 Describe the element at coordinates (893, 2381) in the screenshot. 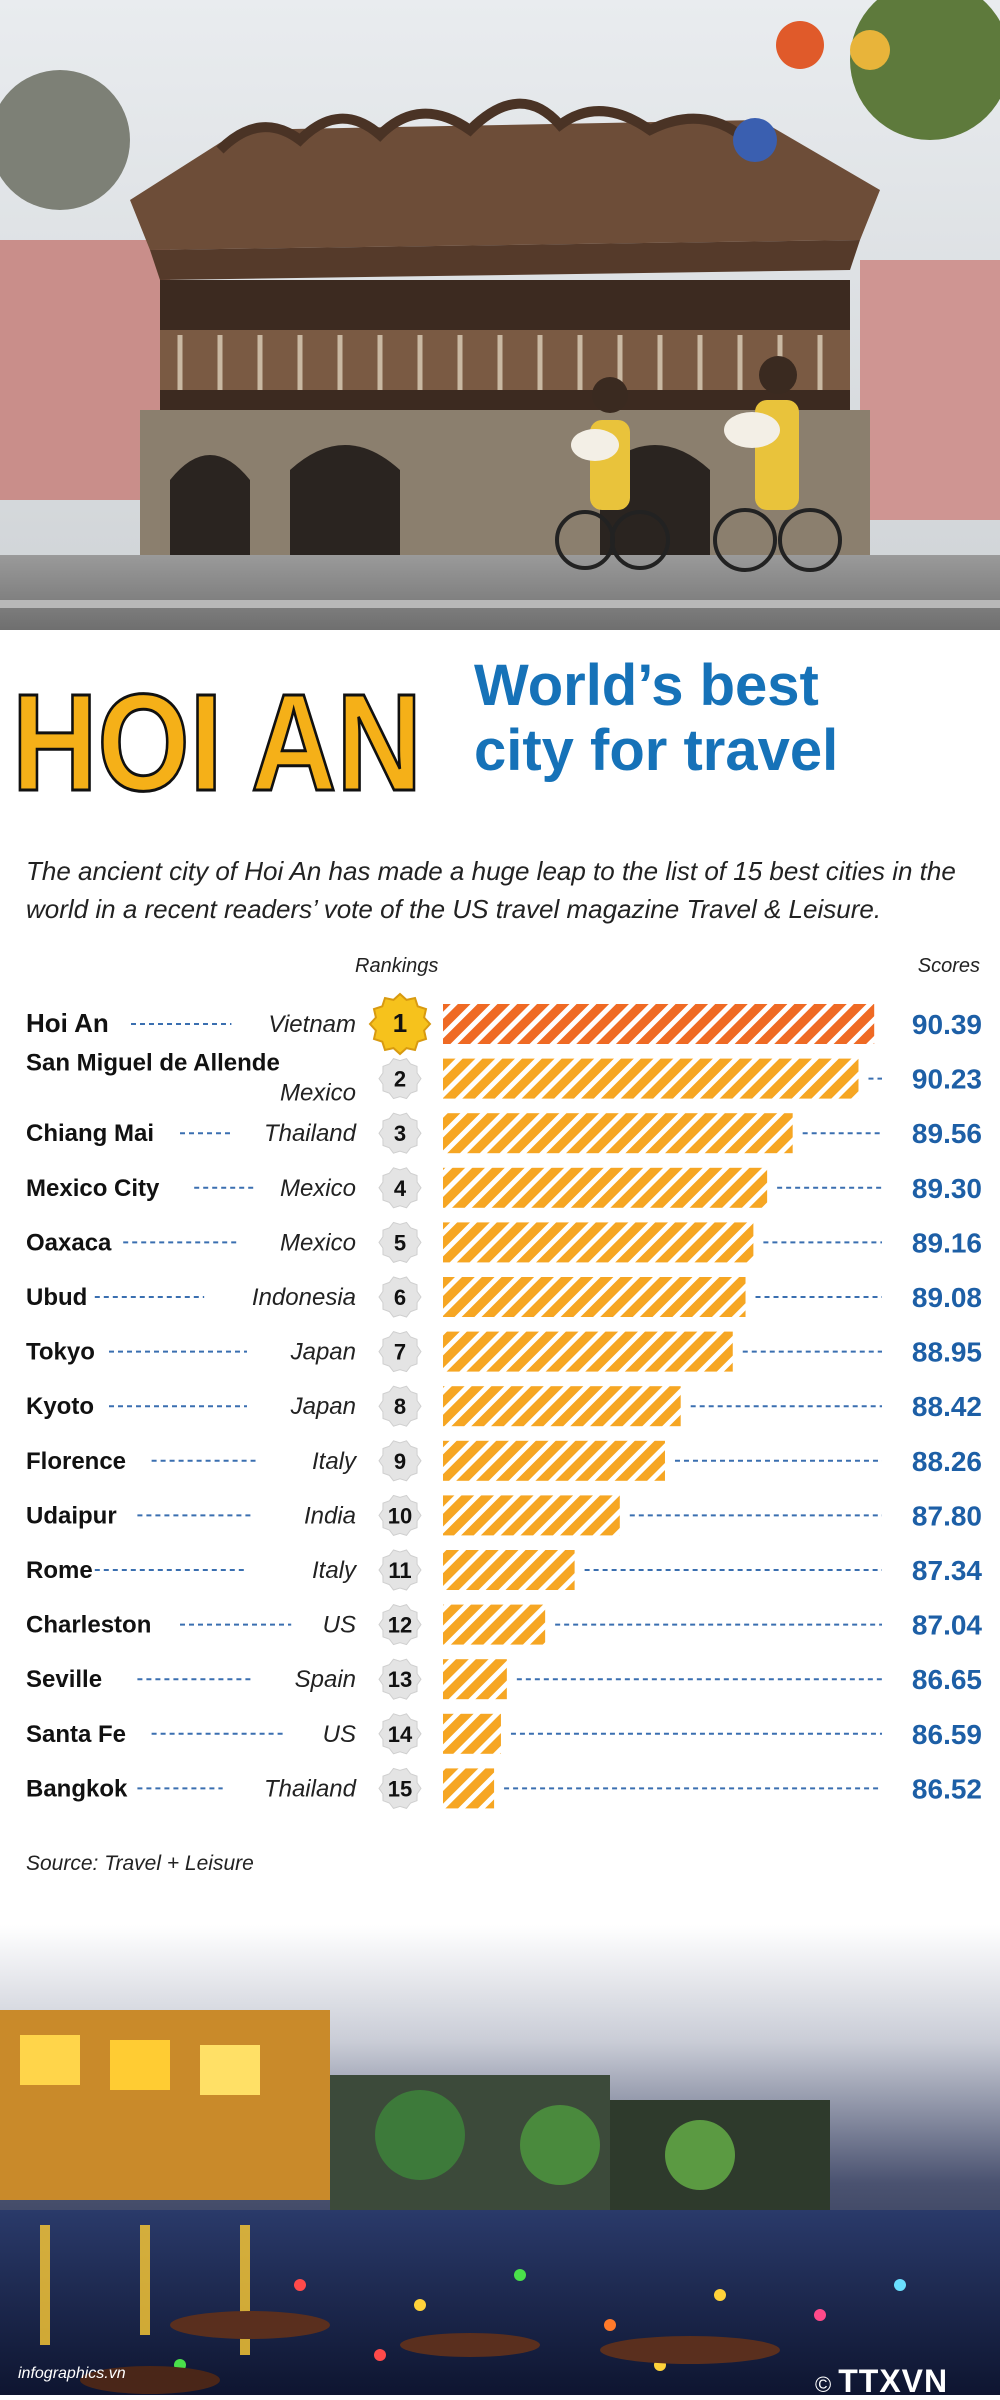

I see `agency-logo-text: TTXVN` at that location.